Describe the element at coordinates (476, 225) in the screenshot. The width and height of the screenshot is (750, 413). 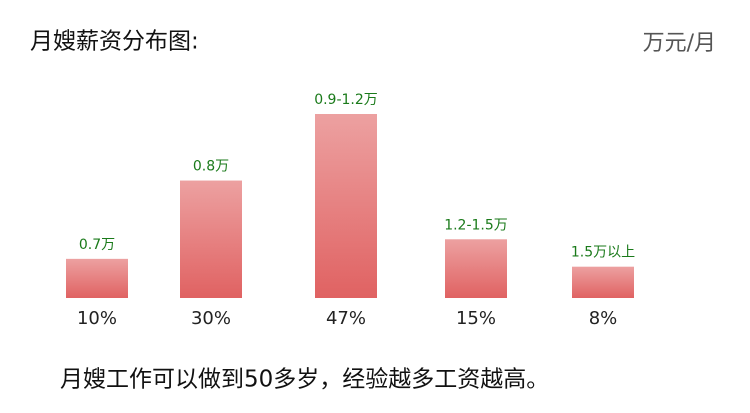
I see `category-label: 1.2-1.5万` at that location.